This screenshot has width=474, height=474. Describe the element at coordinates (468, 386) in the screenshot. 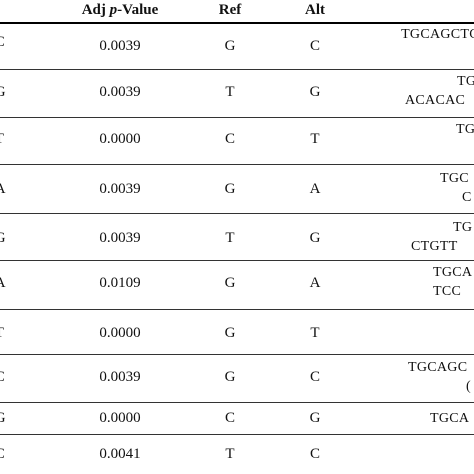

I see `sequence-line: (` at that location.